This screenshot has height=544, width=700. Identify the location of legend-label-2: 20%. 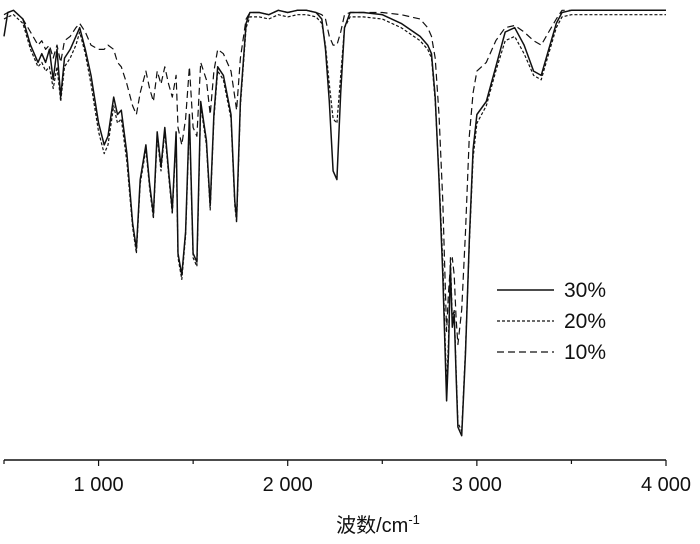
(585, 321).